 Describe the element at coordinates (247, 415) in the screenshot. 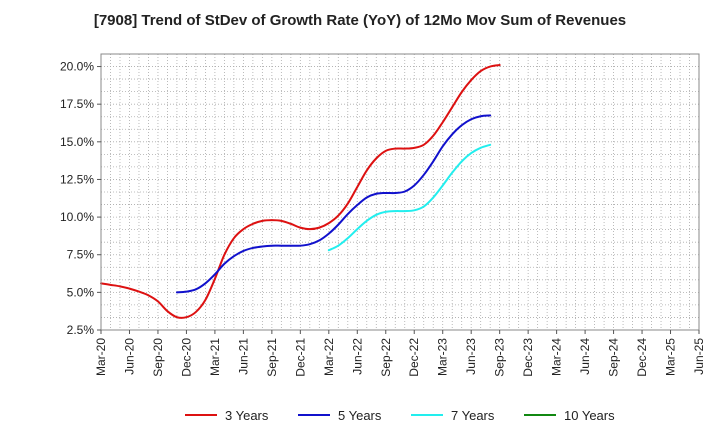

I see `legend-label-3-years: 3 Years` at that location.